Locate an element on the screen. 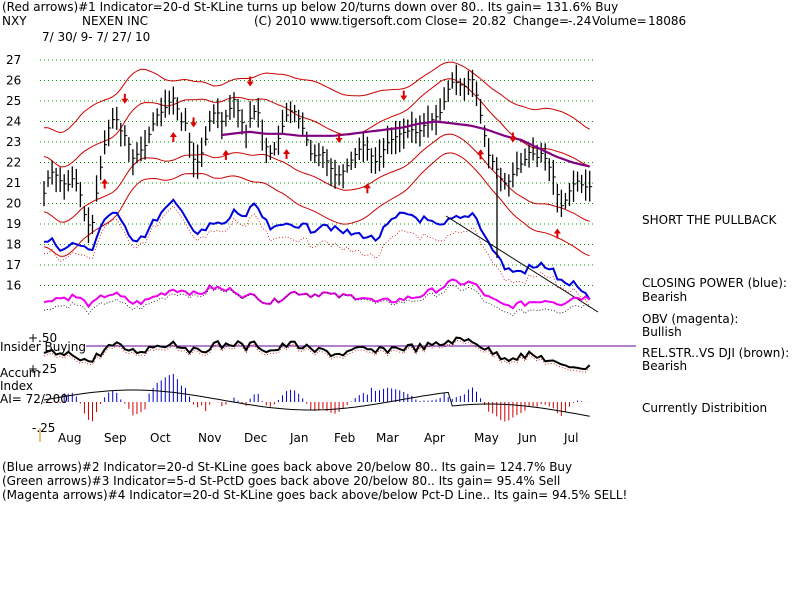  closing-power-ma is located at coordinates (317, 256).